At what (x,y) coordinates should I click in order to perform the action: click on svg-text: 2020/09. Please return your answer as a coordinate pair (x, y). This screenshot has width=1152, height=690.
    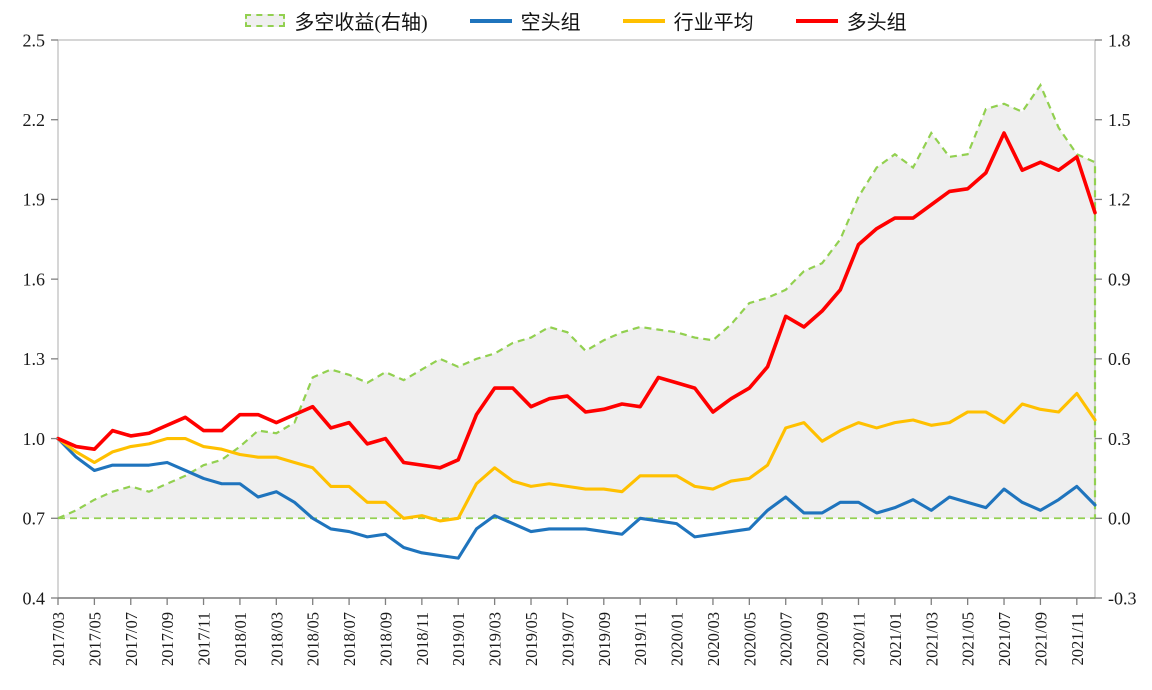
    Looking at the image, I should click on (822, 639).